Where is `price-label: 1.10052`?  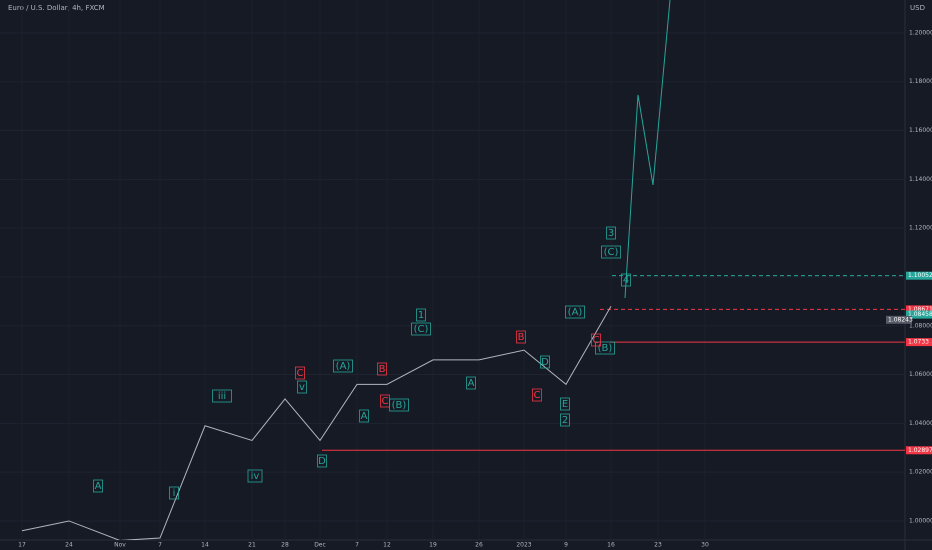 price-label: 1.10052 is located at coordinates (920, 275).